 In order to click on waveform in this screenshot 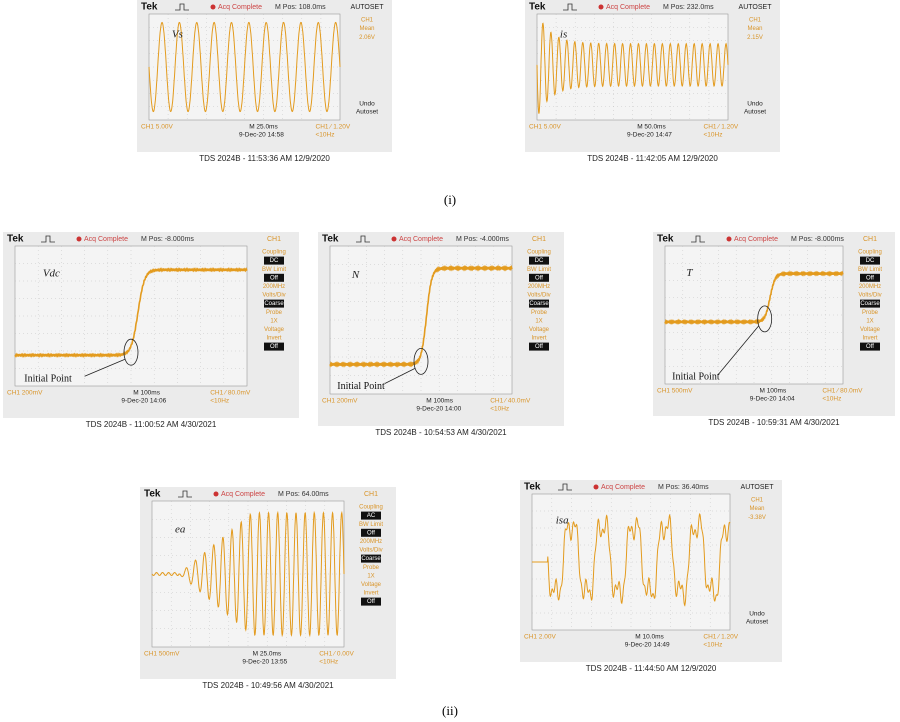, I will do `click(632, 68)`.